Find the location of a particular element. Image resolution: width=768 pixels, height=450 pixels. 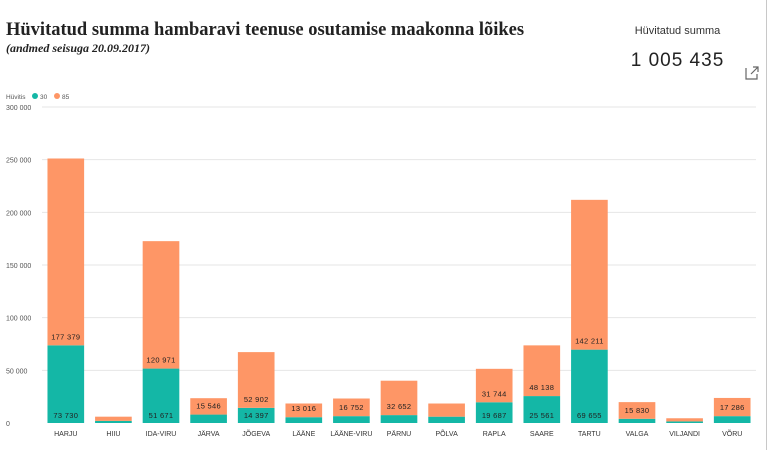

bar-JÕGEVA-85 is located at coordinates (256, 380).